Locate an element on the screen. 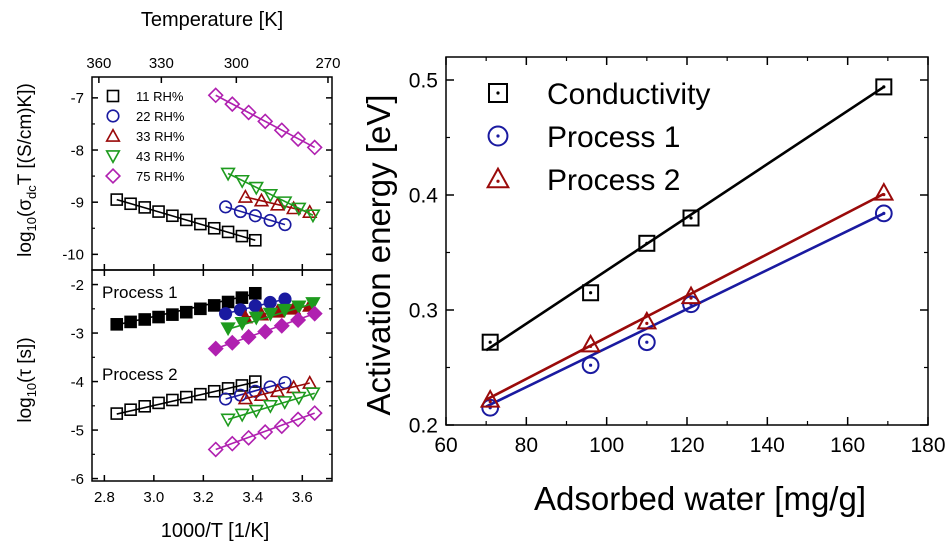 The height and width of the screenshot is (547, 951). legend-label-process-1: Process 1 is located at coordinates (613, 137).